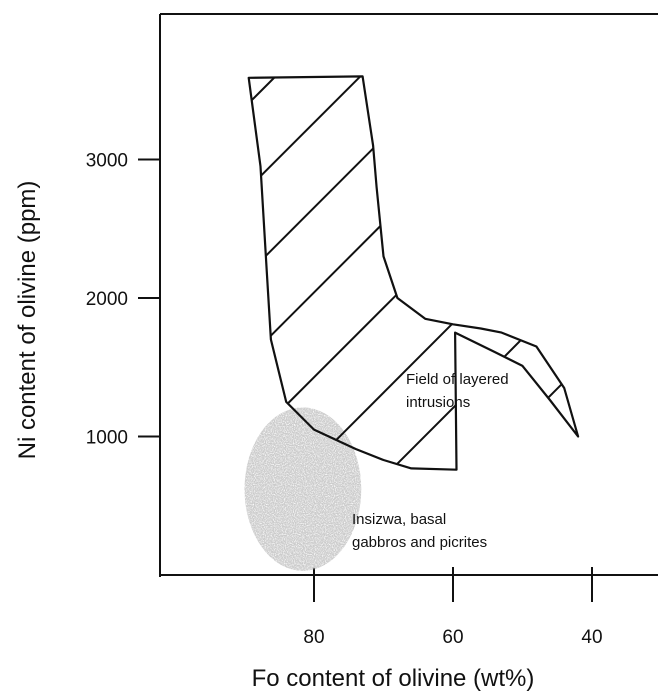 This screenshot has height=694, width=658. I want to click on insizwa-label-line-2: gabbros and picrites, so click(419, 542).